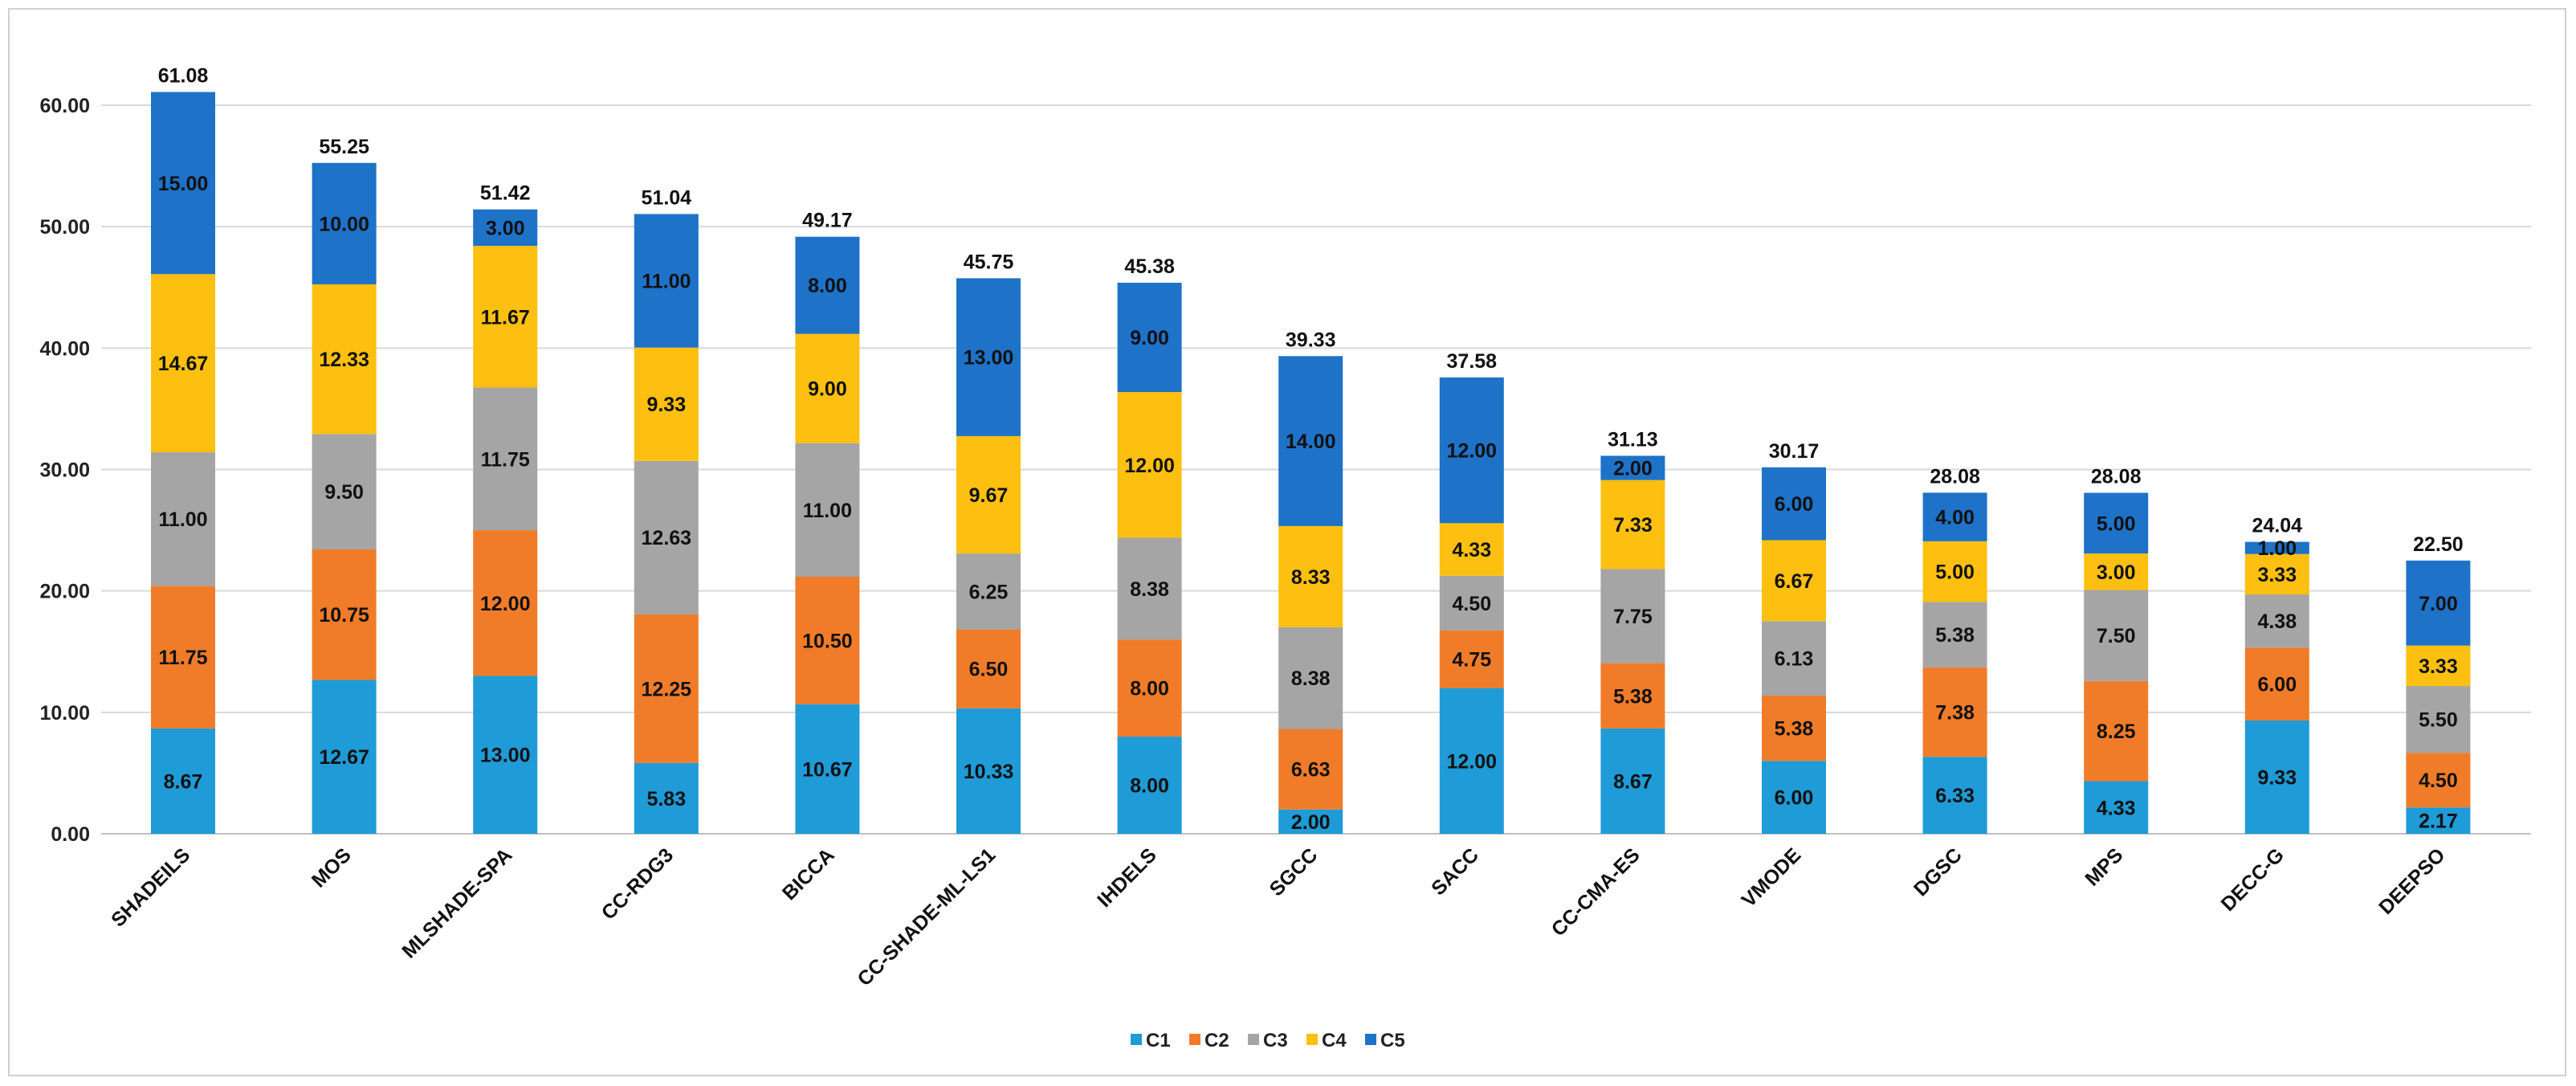 The height and width of the screenshot is (1086, 2576). I want to click on bar-stack: 10.33 6.50 6.25 9.67 13.00 45.75, so click(988, 542).